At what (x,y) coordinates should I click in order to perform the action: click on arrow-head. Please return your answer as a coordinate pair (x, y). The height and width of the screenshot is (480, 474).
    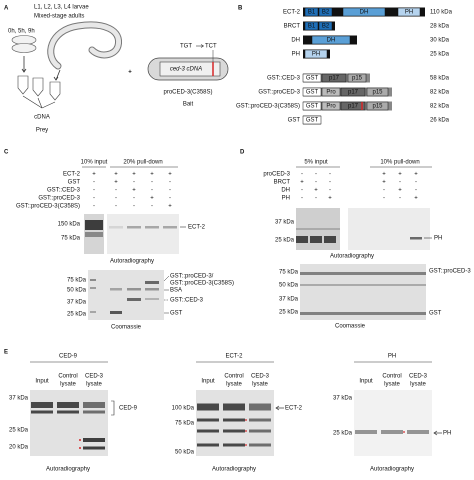
    Looking at the image, I should click on (56, 78).